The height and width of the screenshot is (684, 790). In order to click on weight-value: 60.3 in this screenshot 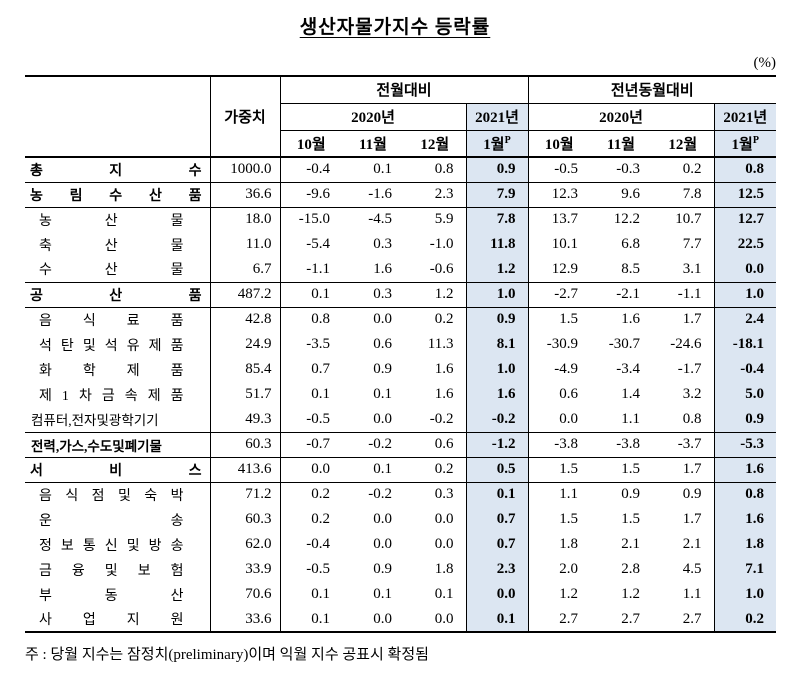, I will do `click(245, 444)`.